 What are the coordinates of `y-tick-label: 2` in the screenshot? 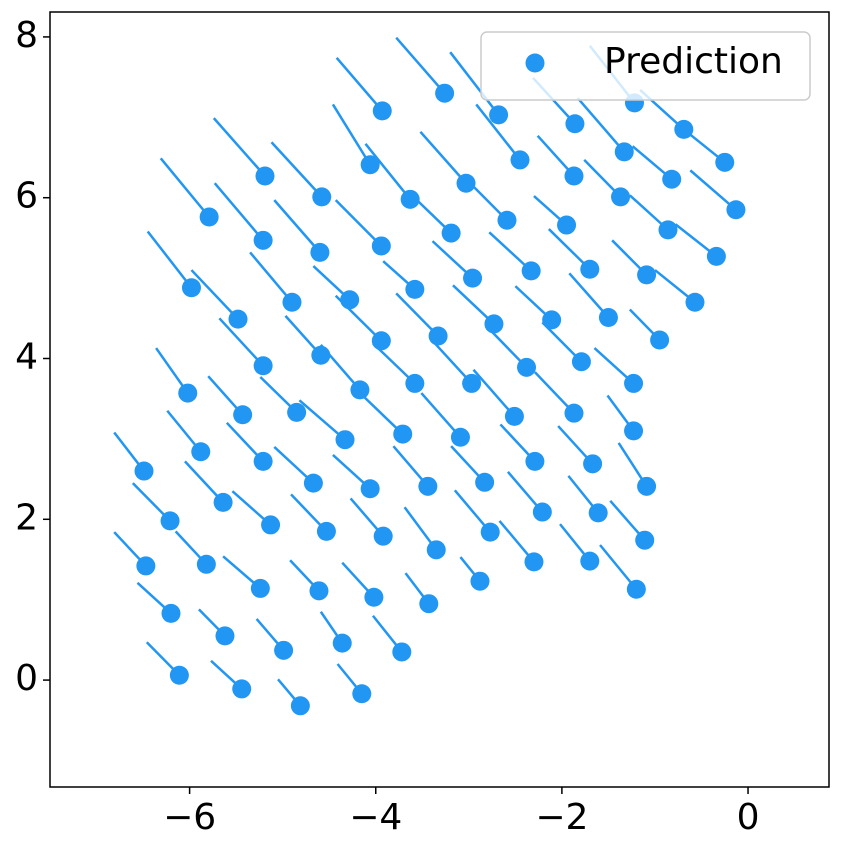 It's located at (26, 517).